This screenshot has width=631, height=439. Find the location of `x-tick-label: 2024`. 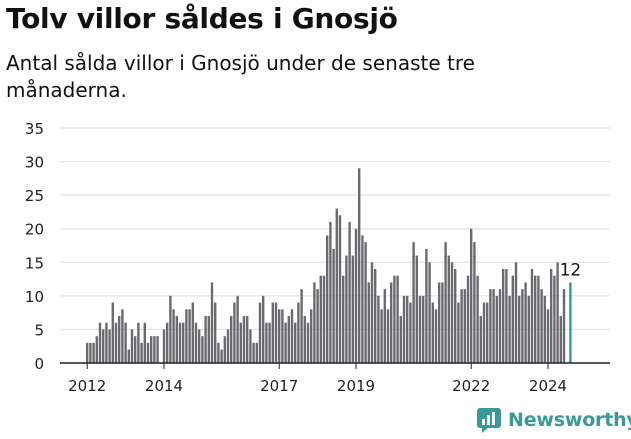

x-tick-label: 2024 is located at coordinates (548, 386).